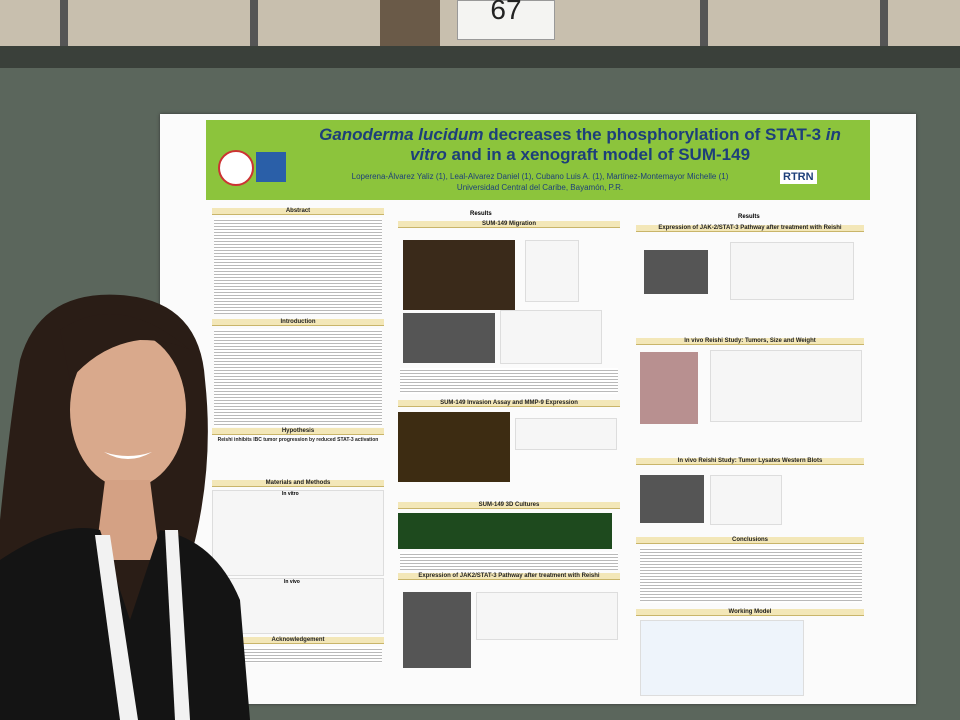 This screenshot has height=720, width=960. What do you see at coordinates (292, 582) in the screenshot?
I see `subheading: In vivo` at bounding box center [292, 582].